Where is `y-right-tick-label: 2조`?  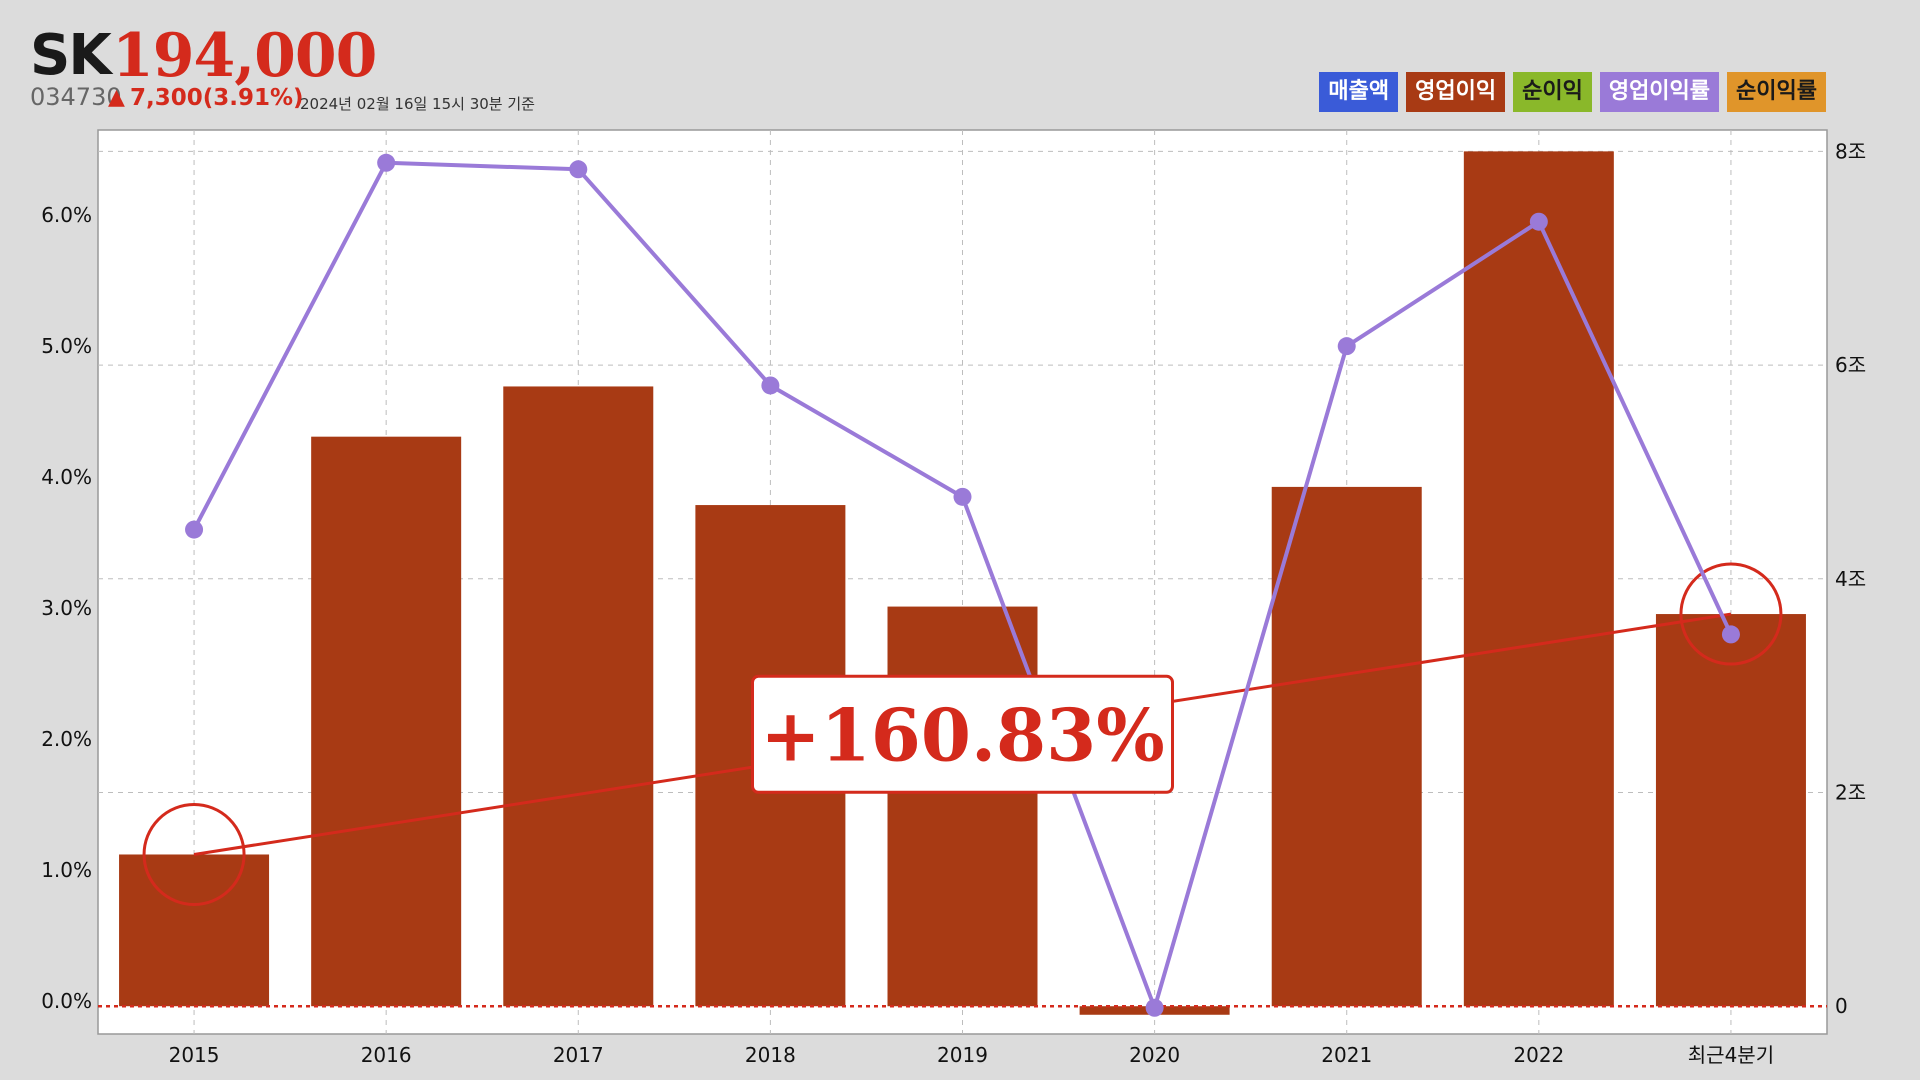 y-right-tick-label: 2조 is located at coordinates (1850, 793).